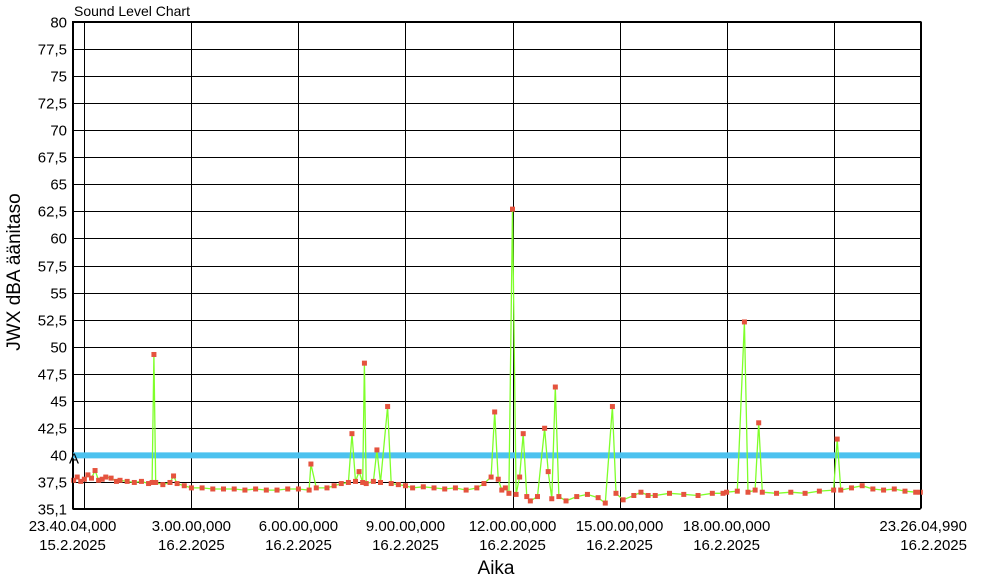  Describe the element at coordinates (58, 185) in the screenshot. I see `y-tick-label: 65` at that location.